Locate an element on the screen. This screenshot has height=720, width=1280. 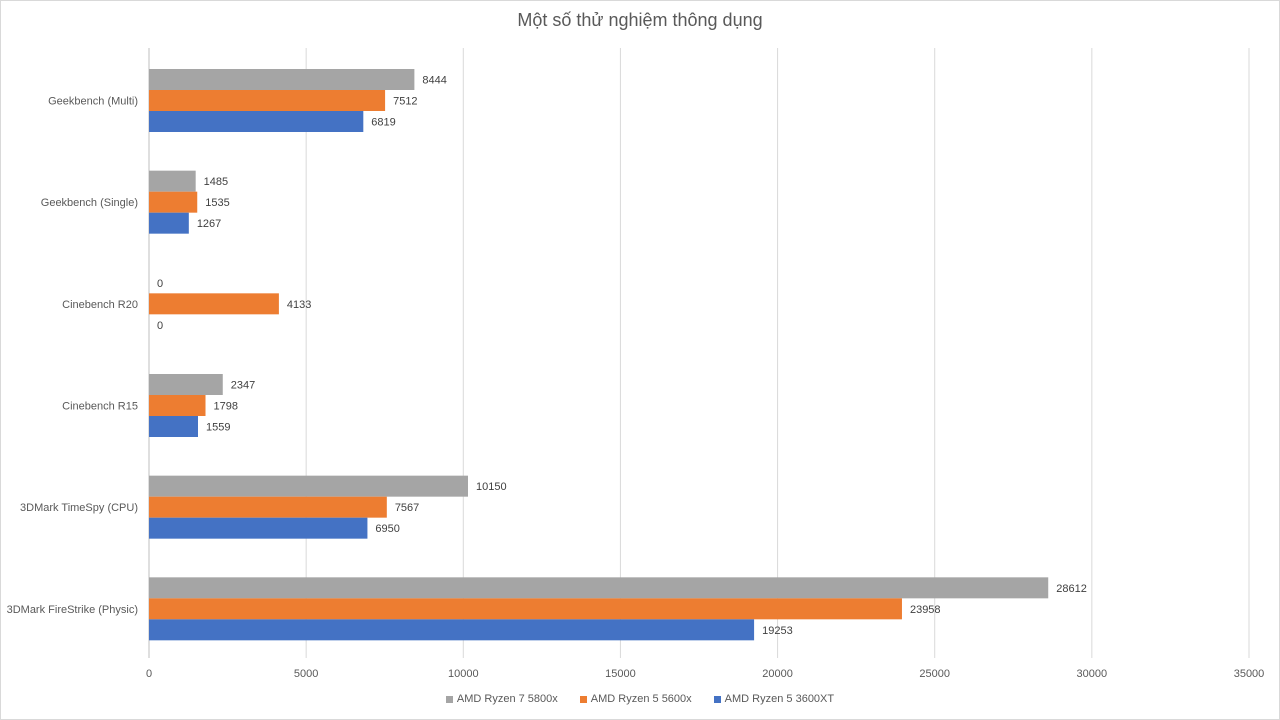
category-label: Geekbench (Multi) is located at coordinates (93, 102).